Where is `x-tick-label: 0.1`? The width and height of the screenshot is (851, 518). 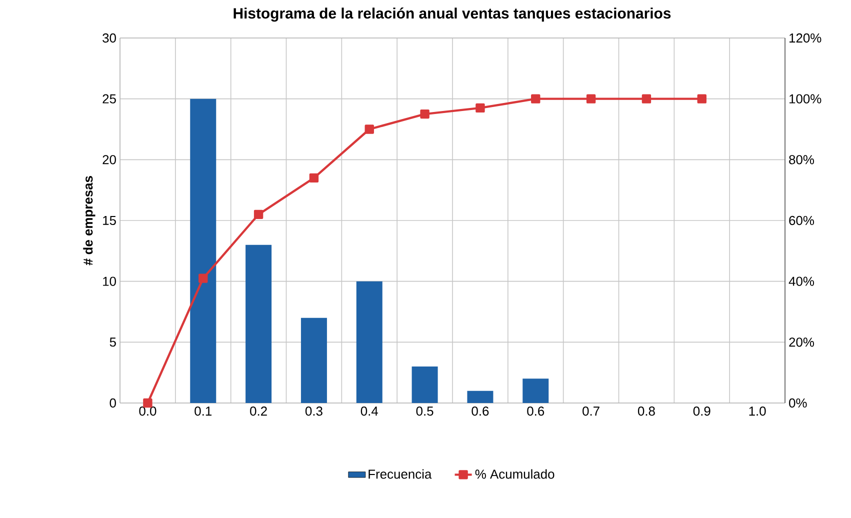
x-tick-label: 0.1 is located at coordinates (203, 411).